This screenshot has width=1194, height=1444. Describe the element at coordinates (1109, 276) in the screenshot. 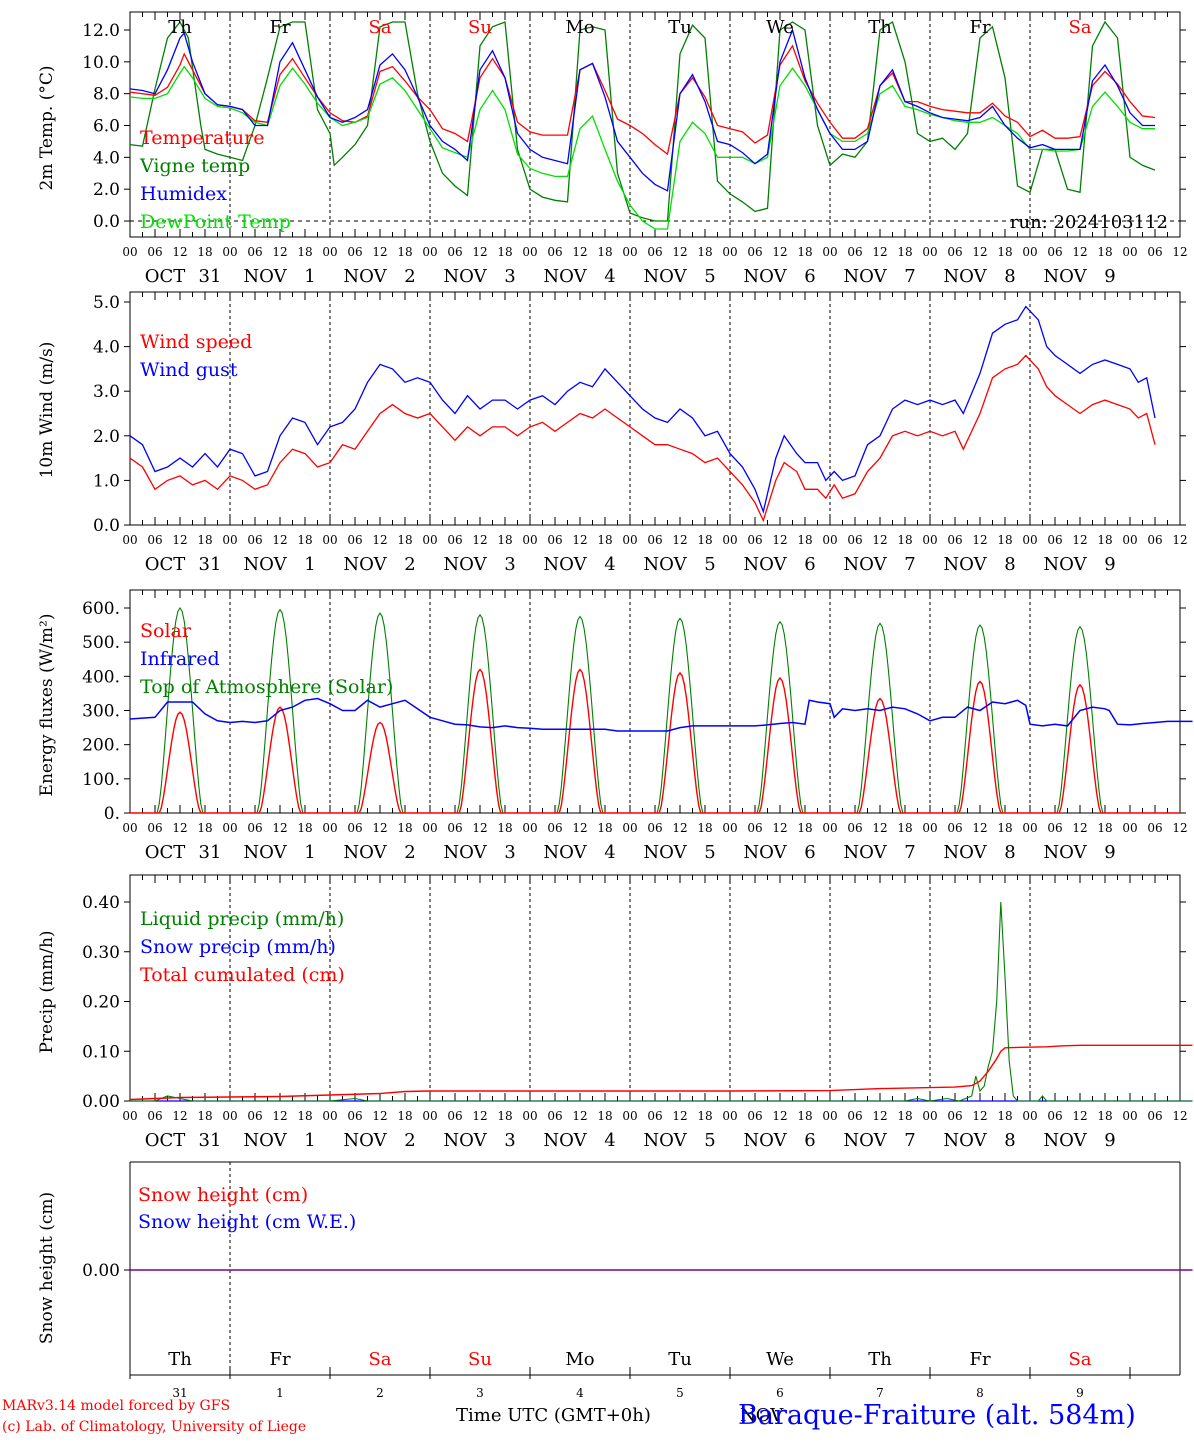

I see `panel-0-date-label: 9` at that location.